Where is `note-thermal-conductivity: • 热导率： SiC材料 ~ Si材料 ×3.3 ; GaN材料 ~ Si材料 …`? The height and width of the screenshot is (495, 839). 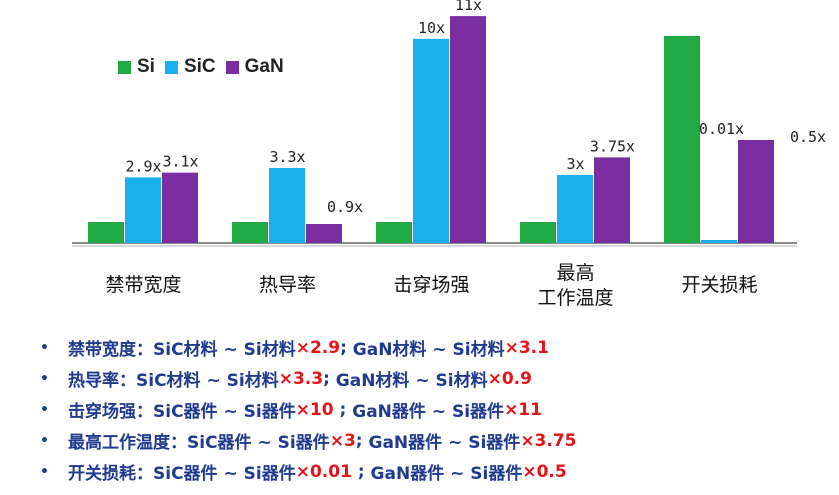 note-thermal-conductivity: • 热导率： SiC材料 ~ Si材料 ×3.3 ; GaN材料 ~ Si材料 … is located at coordinates (308, 378).